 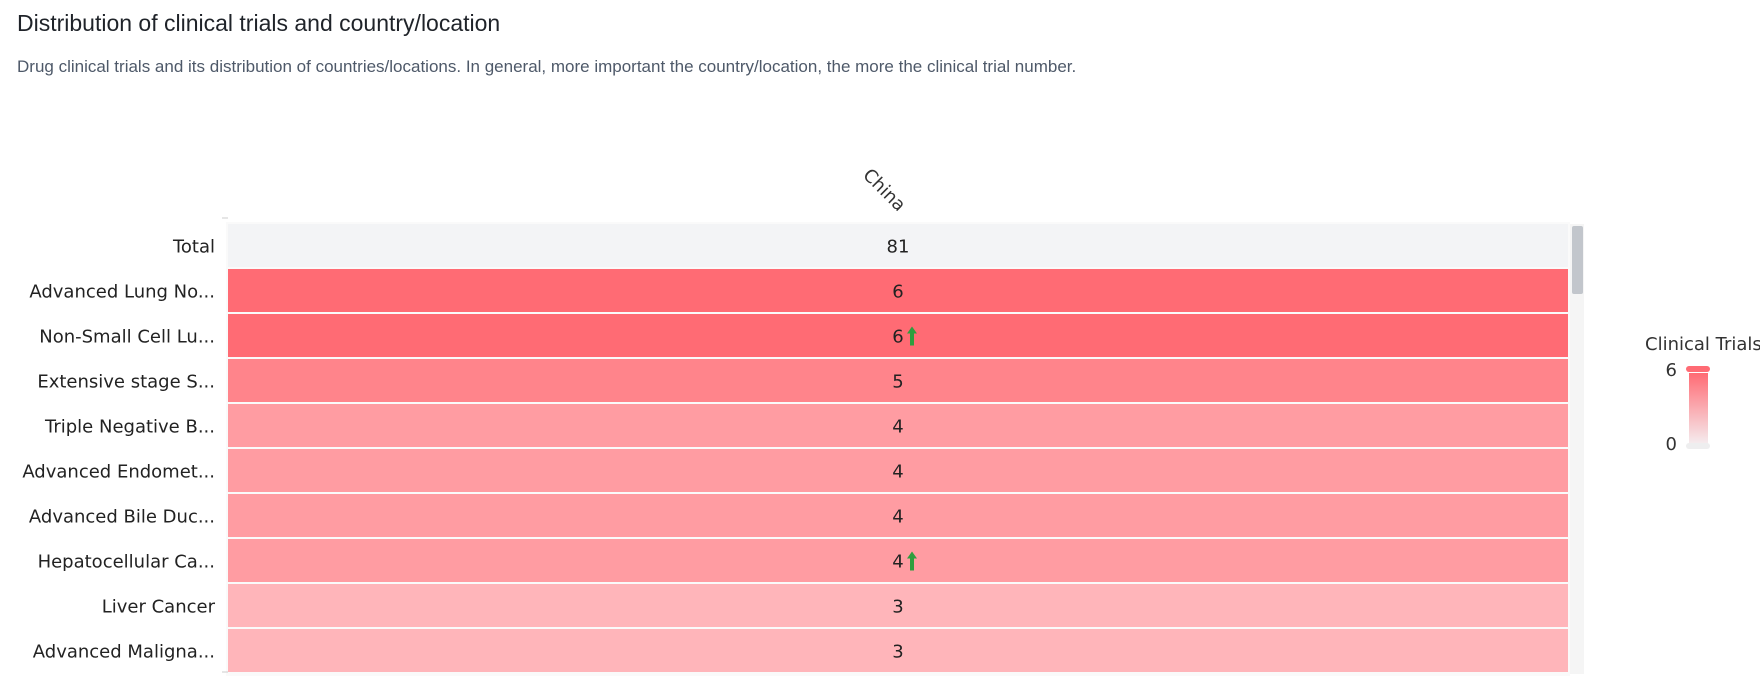 I want to click on legend-title: Clinical Trials, so click(x=1702, y=344).